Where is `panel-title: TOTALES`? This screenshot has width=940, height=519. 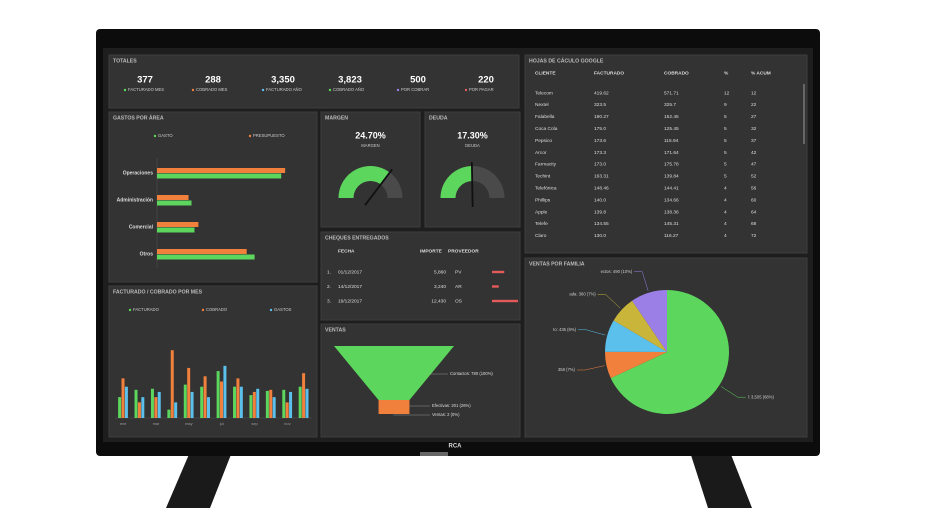 panel-title: TOTALES is located at coordinates (125, 61).